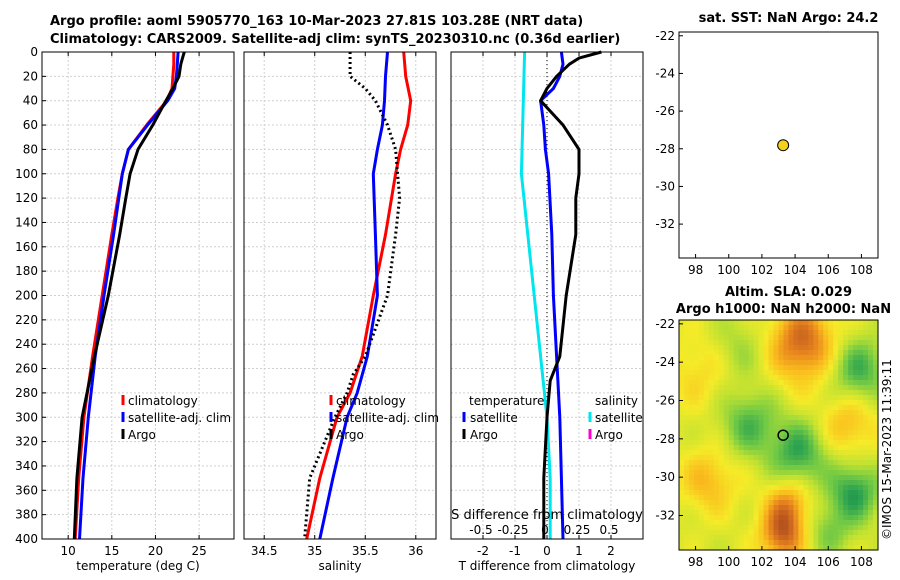 Image resolution: width=900 pixels, height=580 pixels. What do you see at coordinates (30, 76) in the screenshot?
I see `depth-tick-label: 20` at bounding box center [30, 76].